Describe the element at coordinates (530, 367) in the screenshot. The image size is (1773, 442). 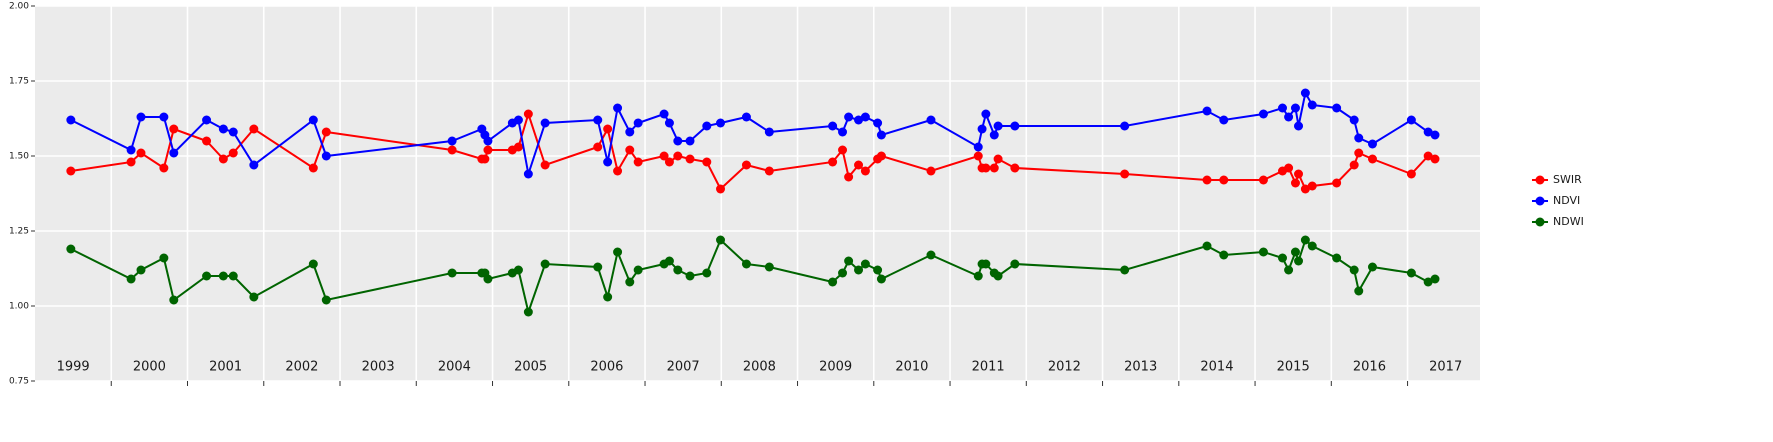
I see `x-tick-label: 2005` at that location.